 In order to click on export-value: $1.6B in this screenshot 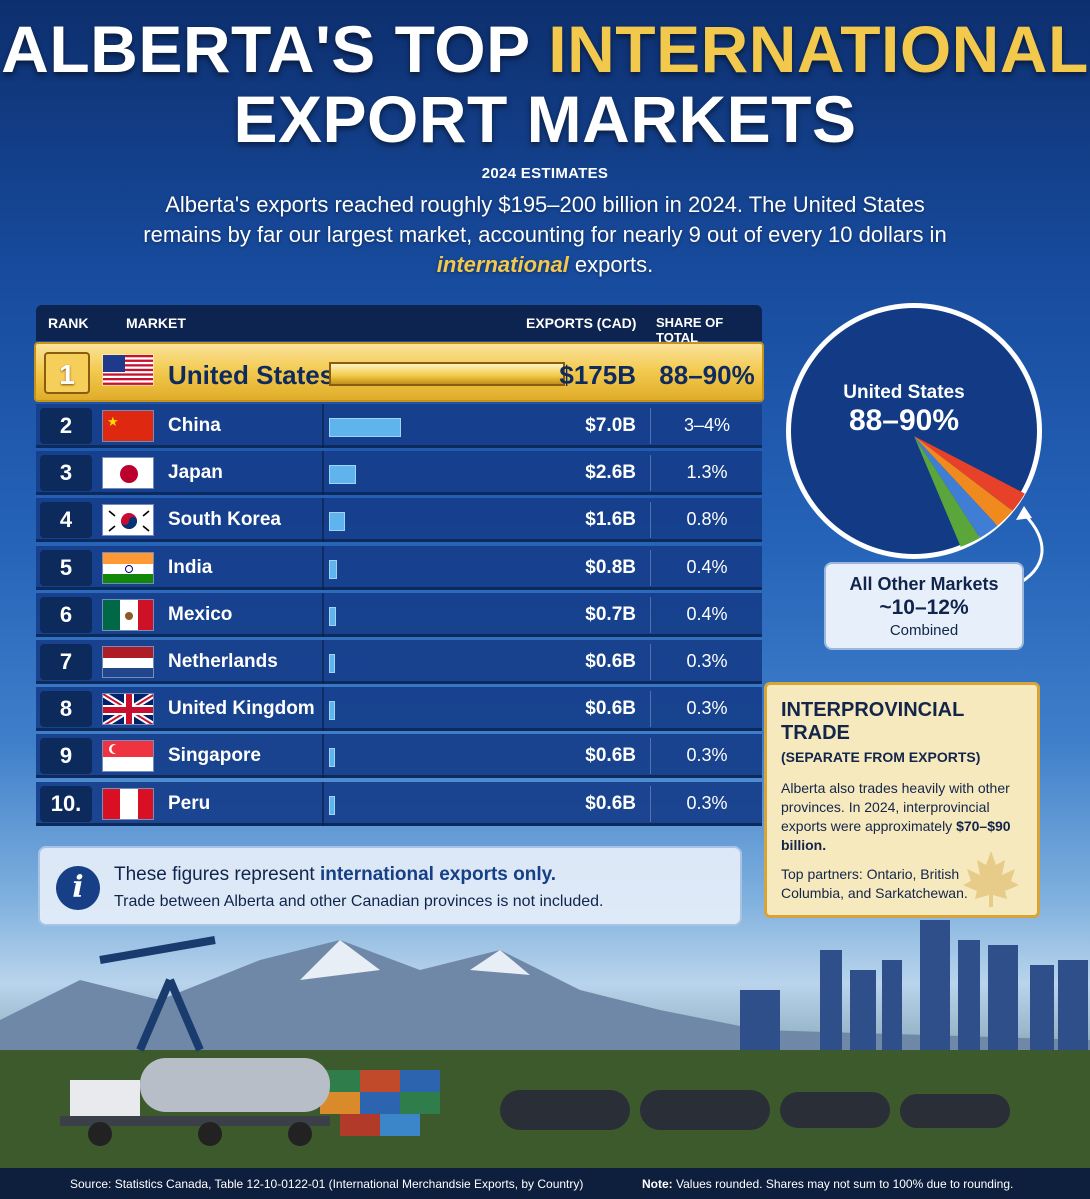, I will do `click(610, 520)`.